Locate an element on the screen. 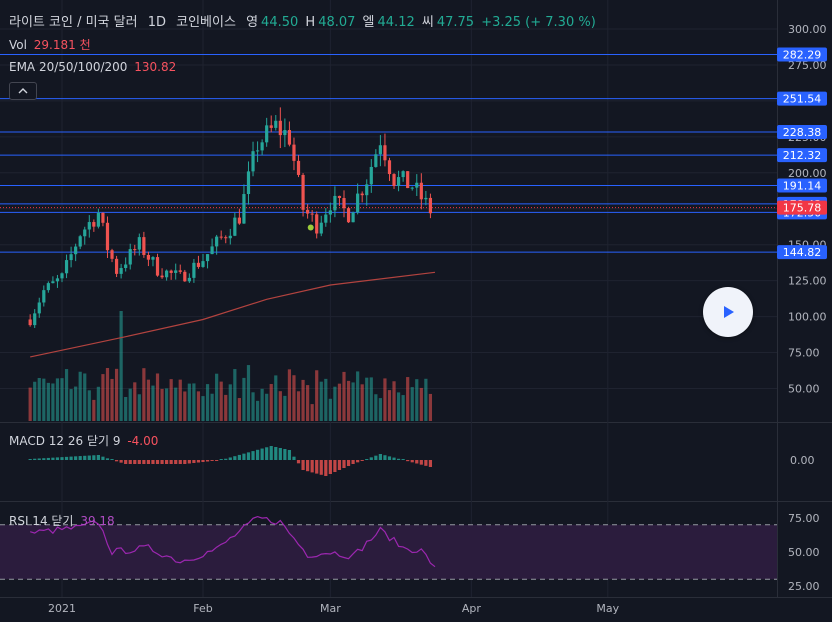  ema-legend: EMA 20/50/100/200 130.82 is located at coordinates (94, 67).